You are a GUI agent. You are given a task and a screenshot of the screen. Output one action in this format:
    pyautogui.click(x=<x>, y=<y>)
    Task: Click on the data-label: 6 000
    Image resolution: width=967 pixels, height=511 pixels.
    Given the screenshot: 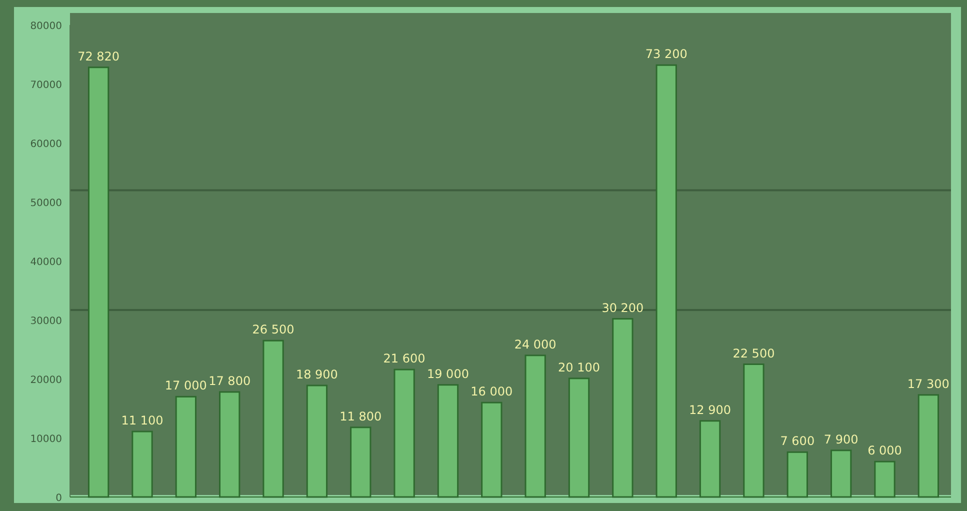 What is the action you would take?
    pyautogui.click(x=885, y=451)
    